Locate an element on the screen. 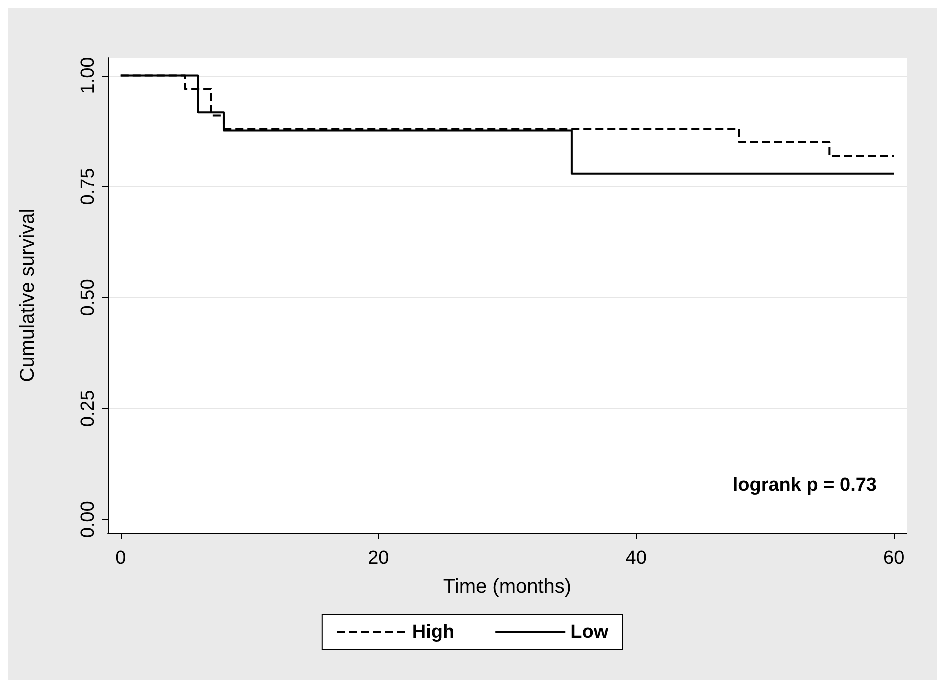 Image resolution: width=945 pixels, height=688 pixels. y-tick-label: 0.75 is located at coordinates (88, 187).